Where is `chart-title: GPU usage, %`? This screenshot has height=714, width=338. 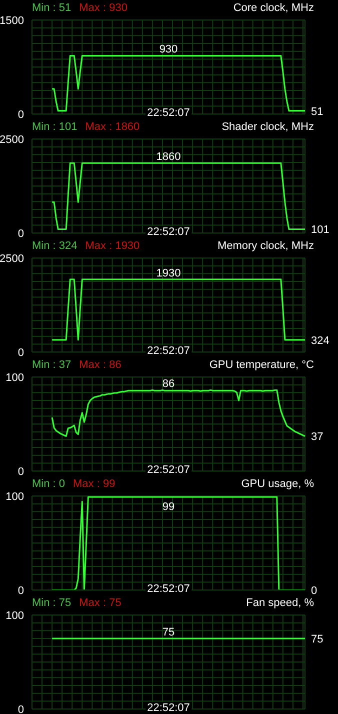
chart-title: GPU usage, % is located at coordinates (277, 484).